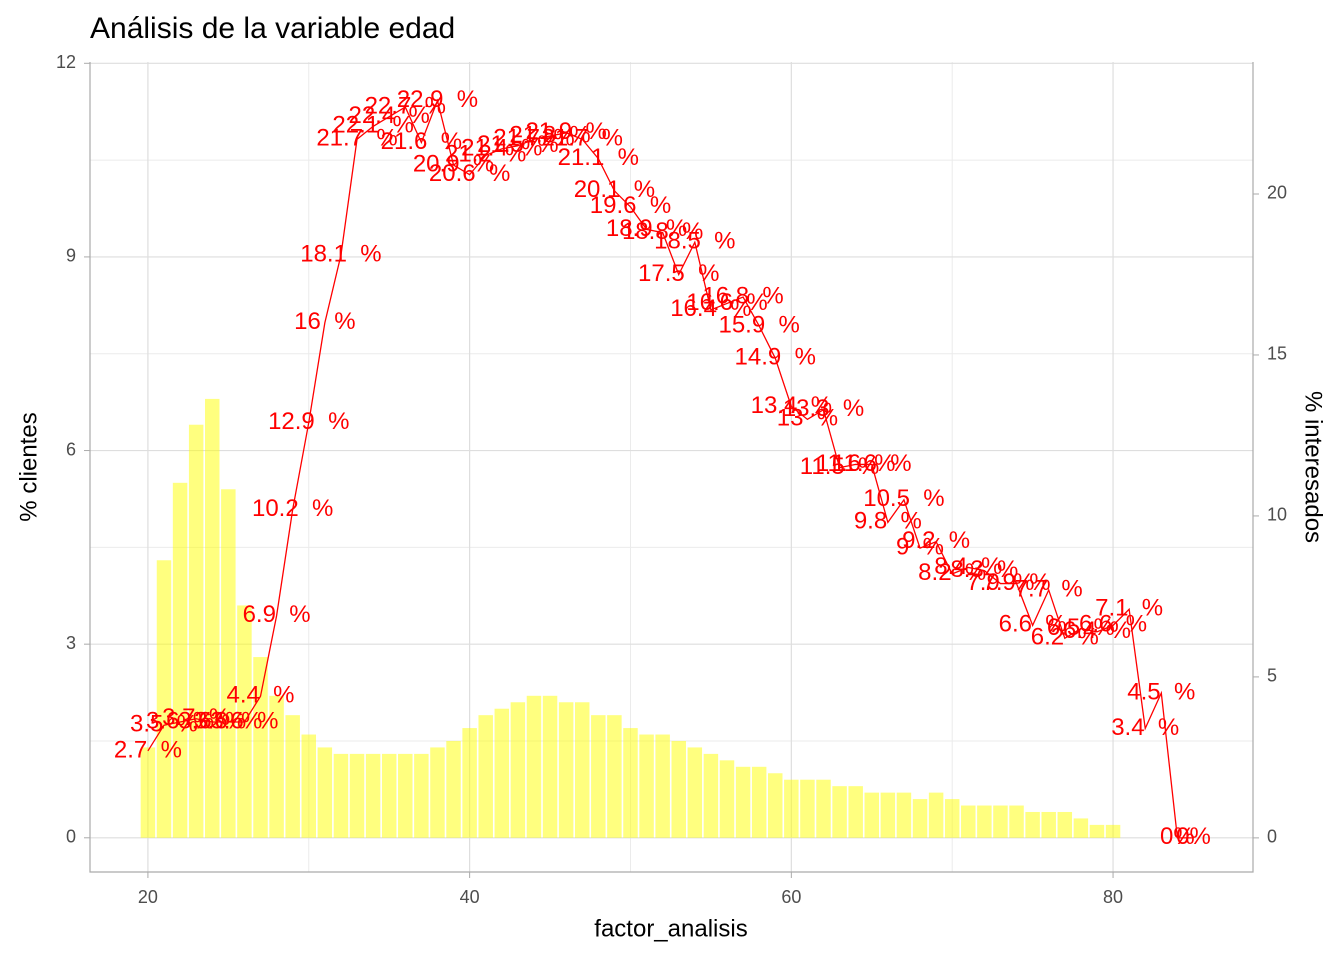  I want to click on data-label: 22.4 %, so click(388, 115).